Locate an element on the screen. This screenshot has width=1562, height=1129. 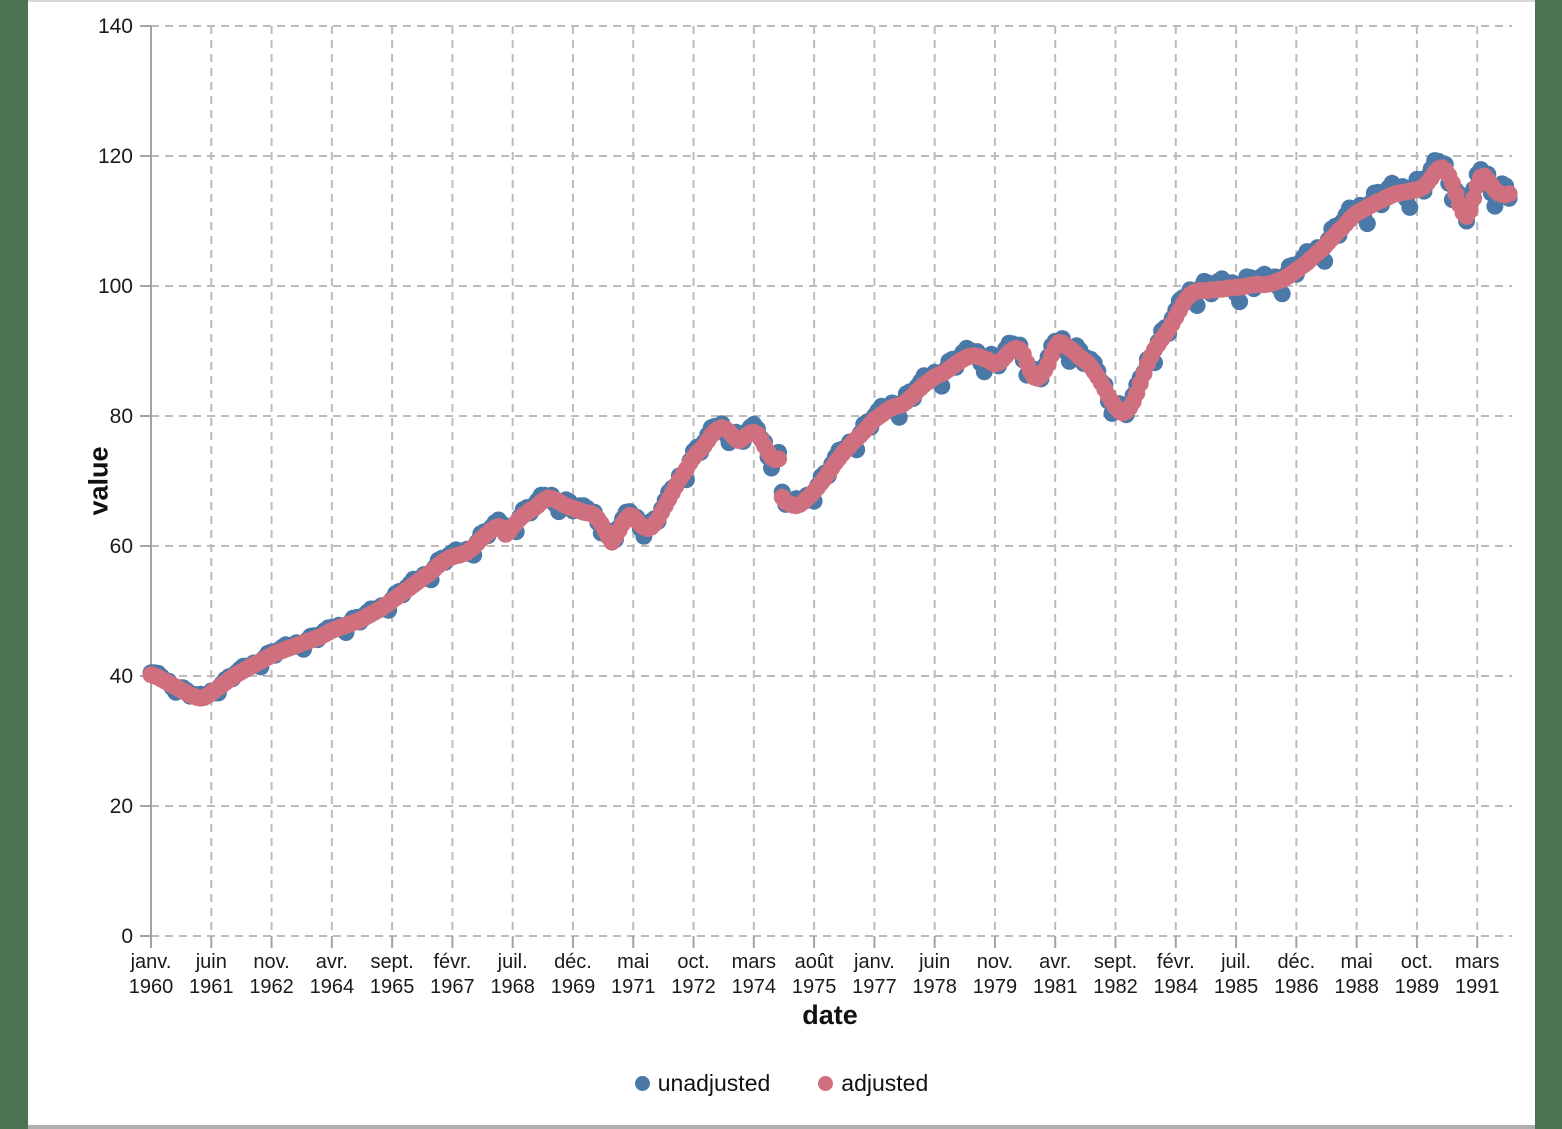
x-tick-label: 1985 is located at coordinates (1236, 987).